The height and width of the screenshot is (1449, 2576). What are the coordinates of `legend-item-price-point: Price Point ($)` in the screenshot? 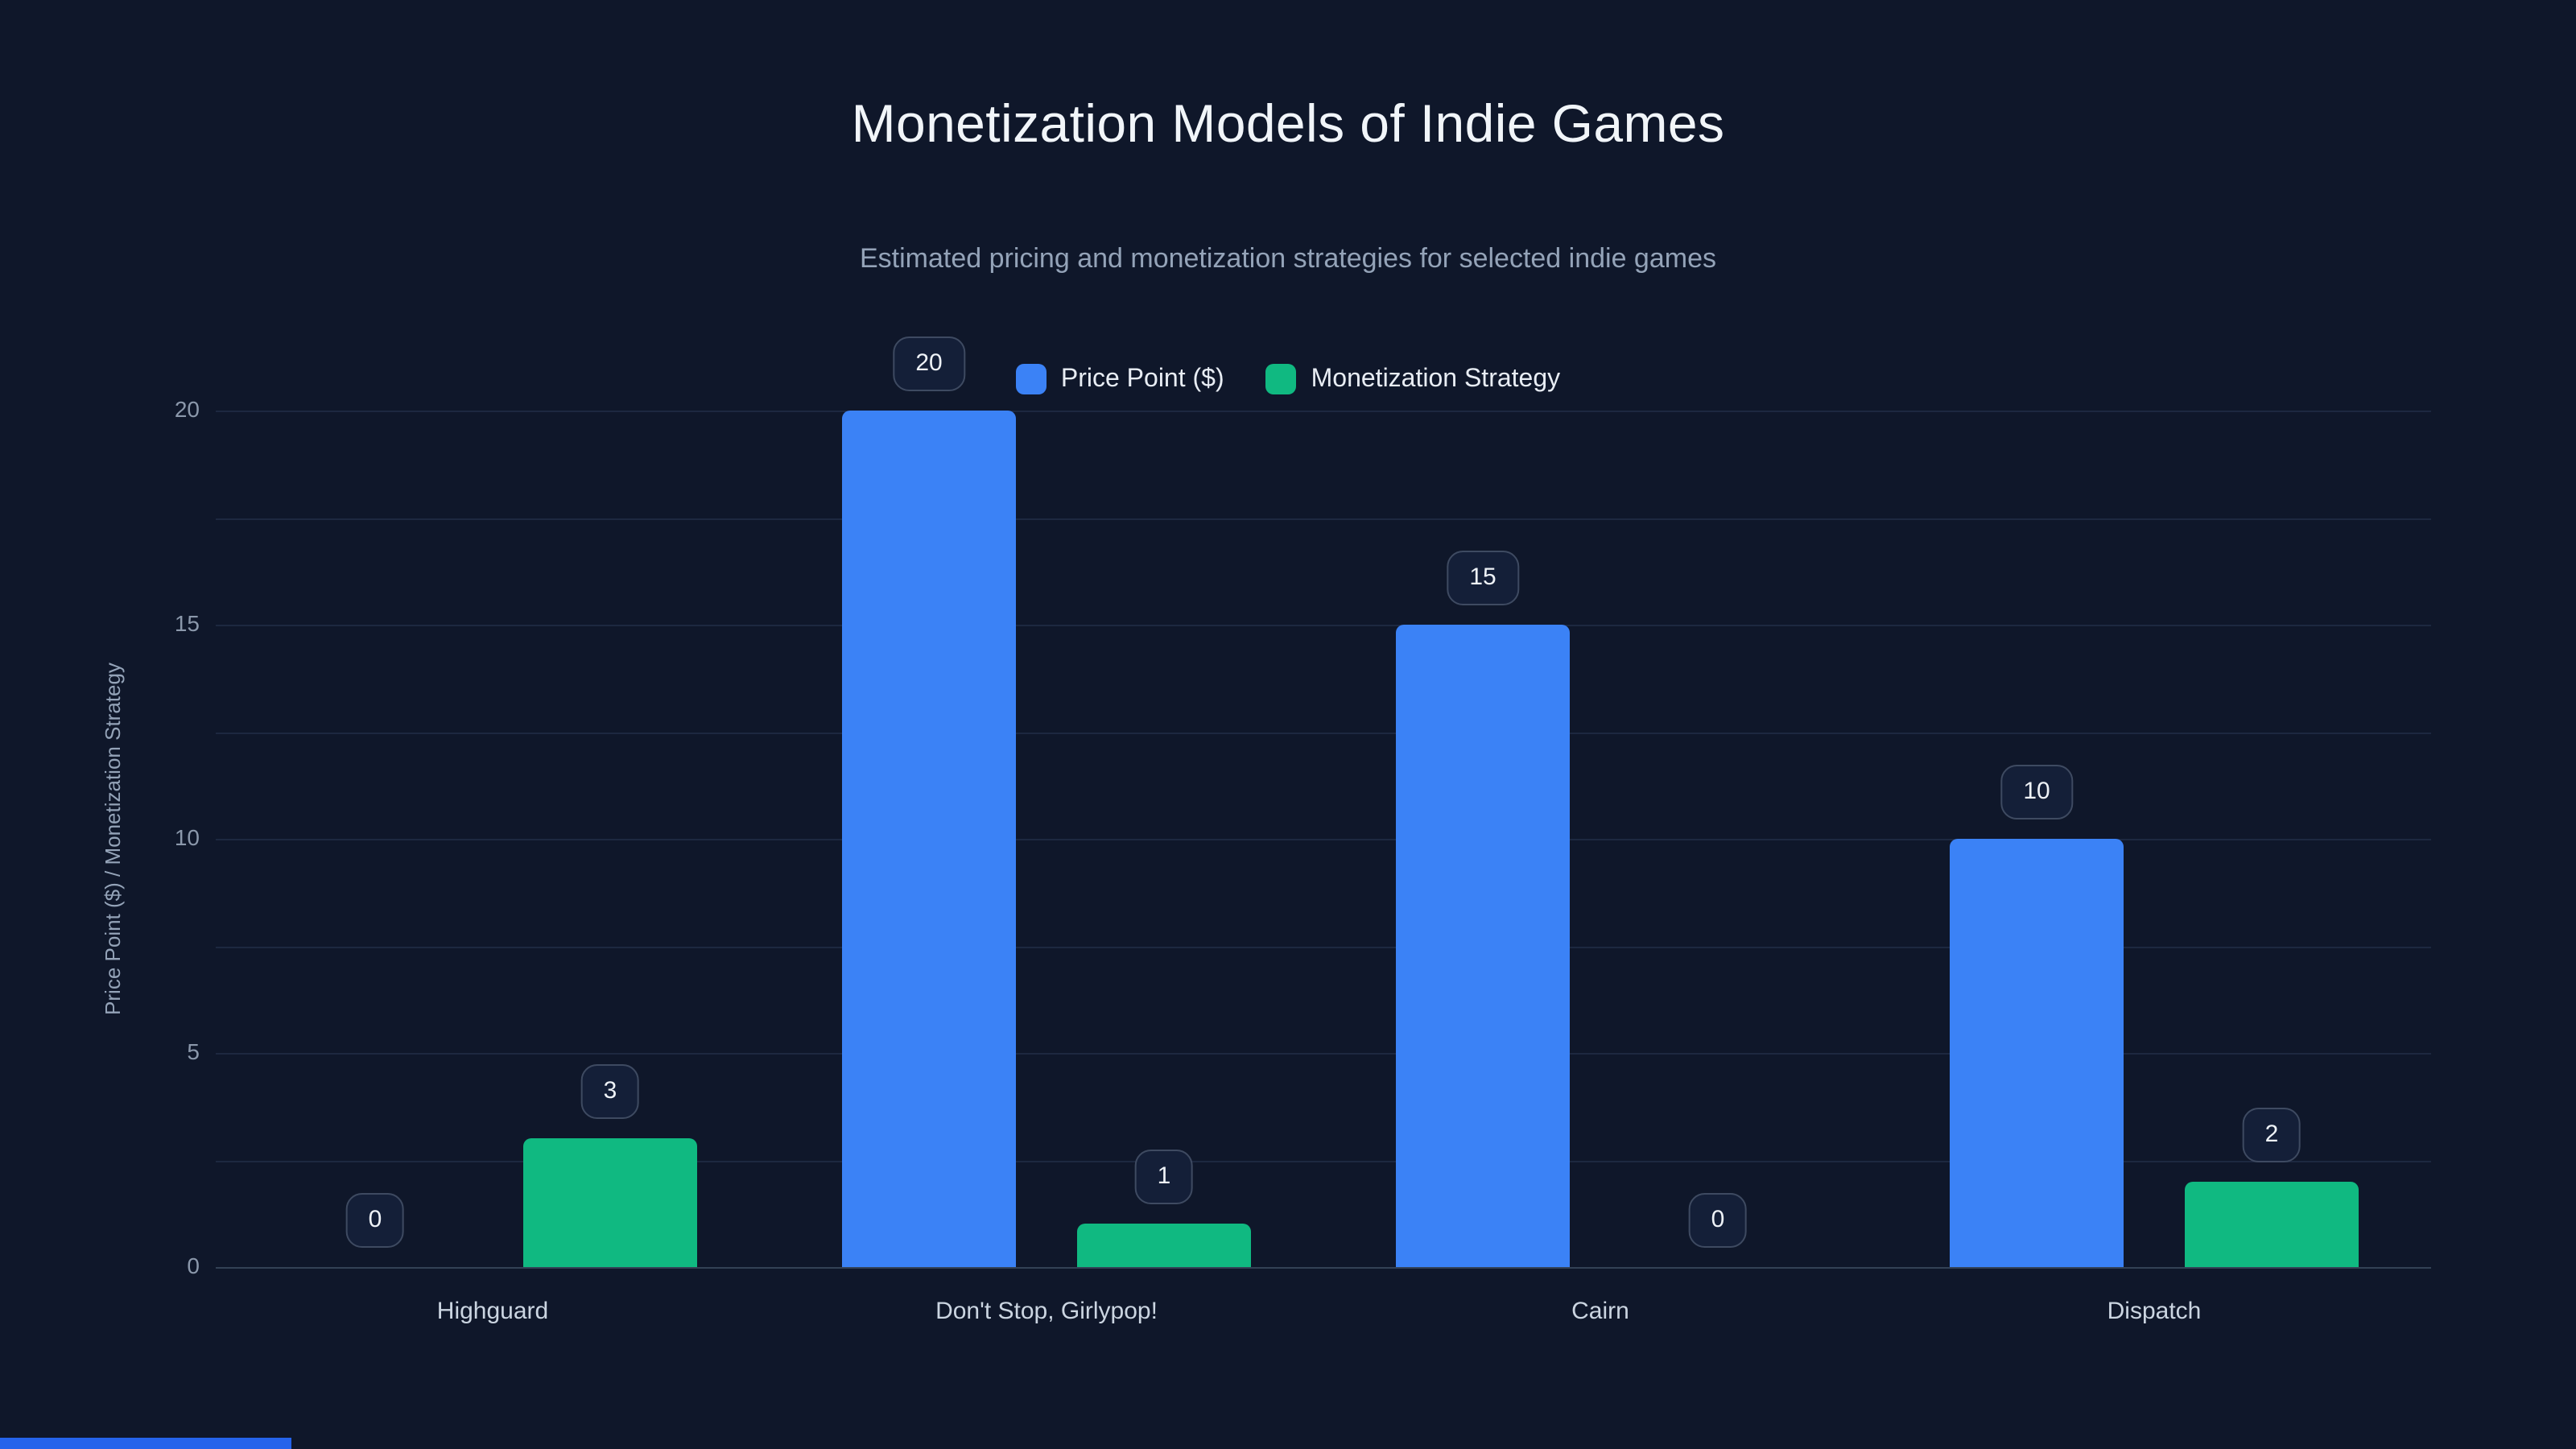 It's located at (1119, 379).